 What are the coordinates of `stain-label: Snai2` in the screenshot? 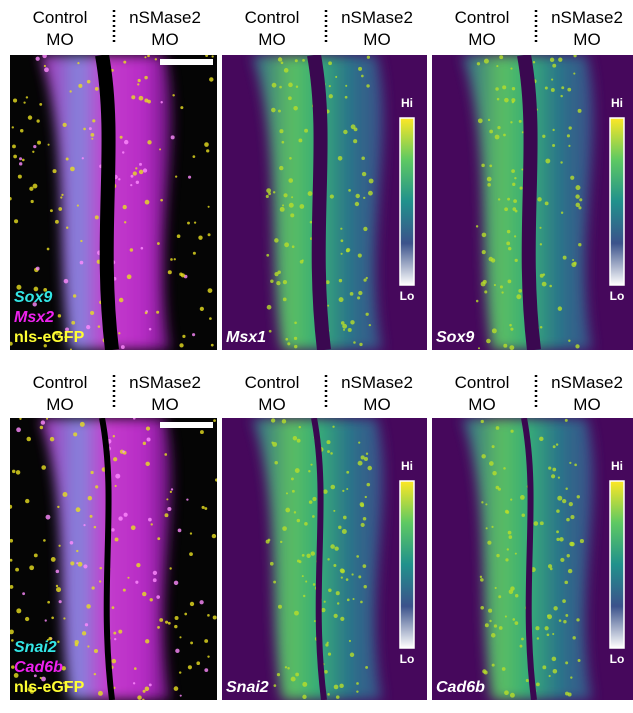 It's located at (35, 647).